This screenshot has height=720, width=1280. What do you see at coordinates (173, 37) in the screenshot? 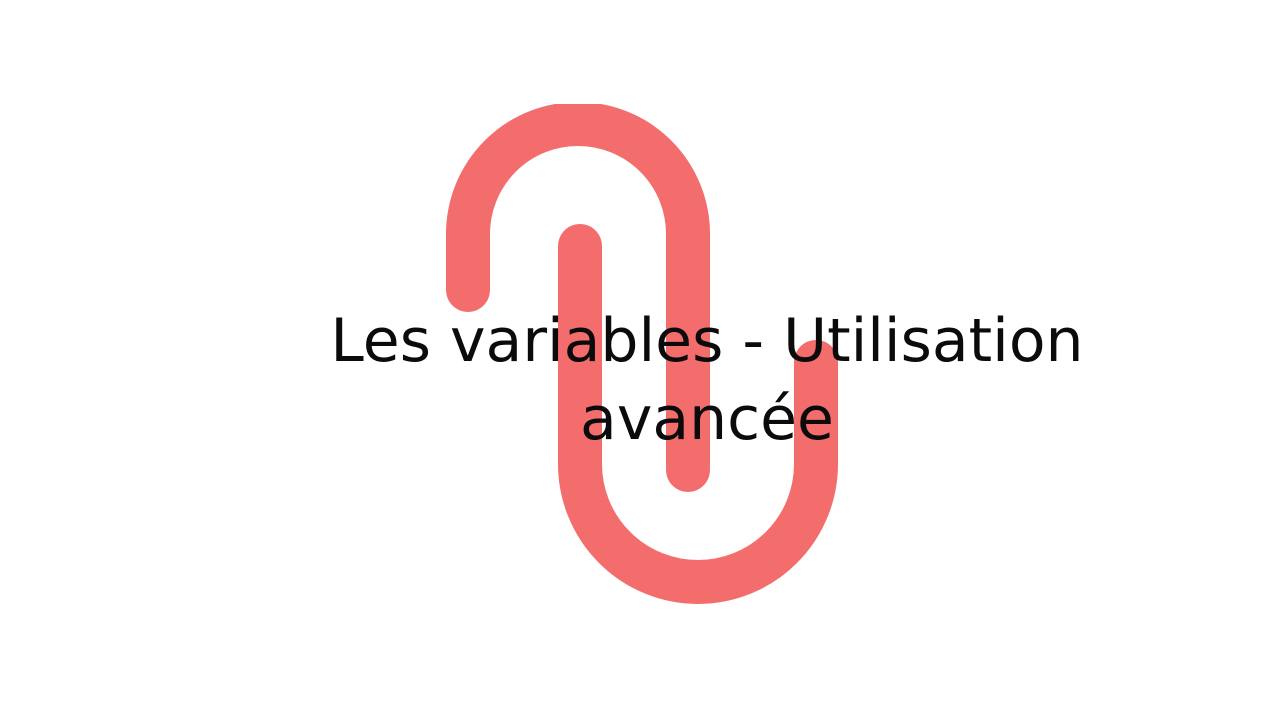
I see `logo-text-wild: WILD` at bounding box center [173, 37].